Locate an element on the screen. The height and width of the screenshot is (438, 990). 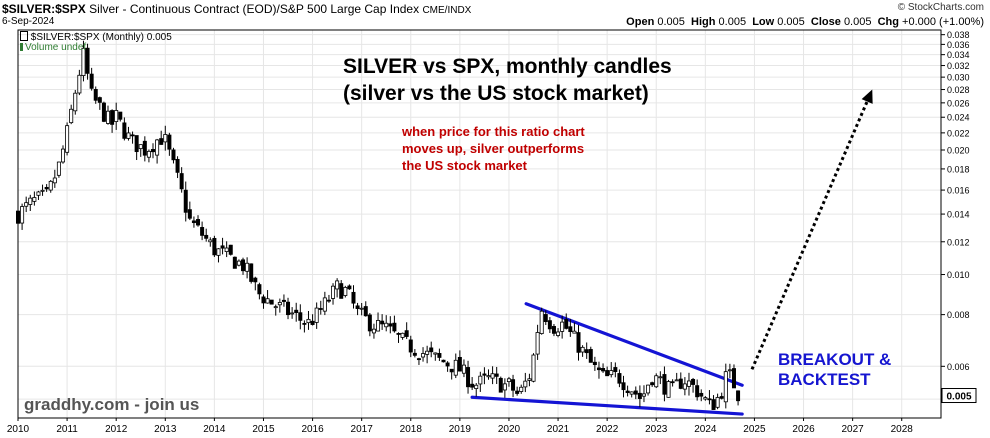
annotation-note-line2: moves up, silver outperforms is located at coordinates (493, 148).